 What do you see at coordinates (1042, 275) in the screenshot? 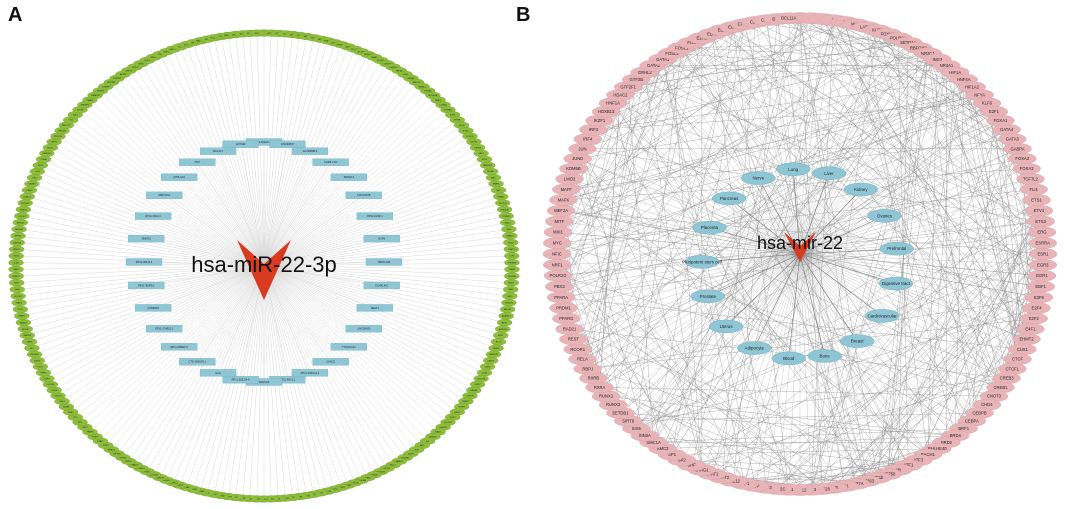
I see `transcription-factor-label: EGR1` at bounding box center [1042, 275].